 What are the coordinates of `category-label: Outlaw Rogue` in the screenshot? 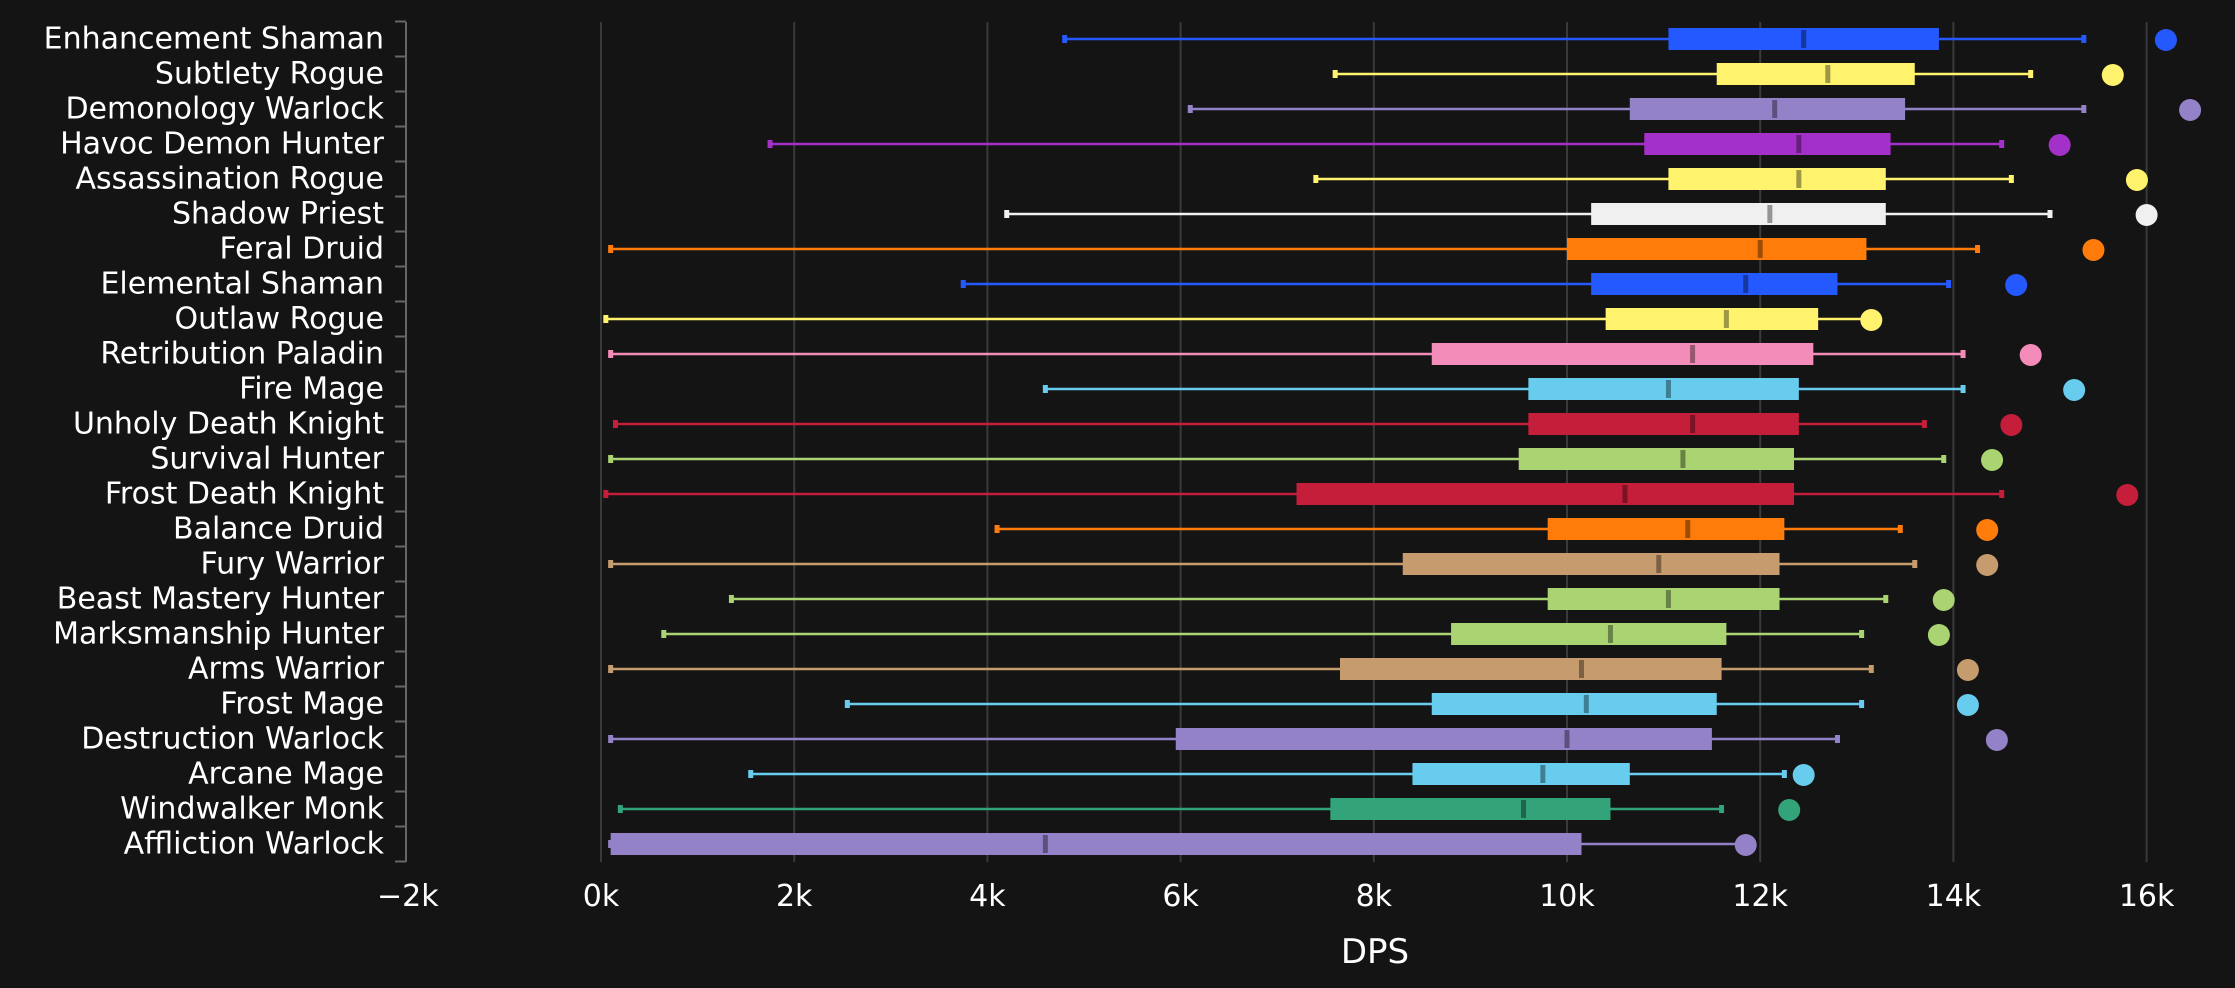 It's located at (279, 319).